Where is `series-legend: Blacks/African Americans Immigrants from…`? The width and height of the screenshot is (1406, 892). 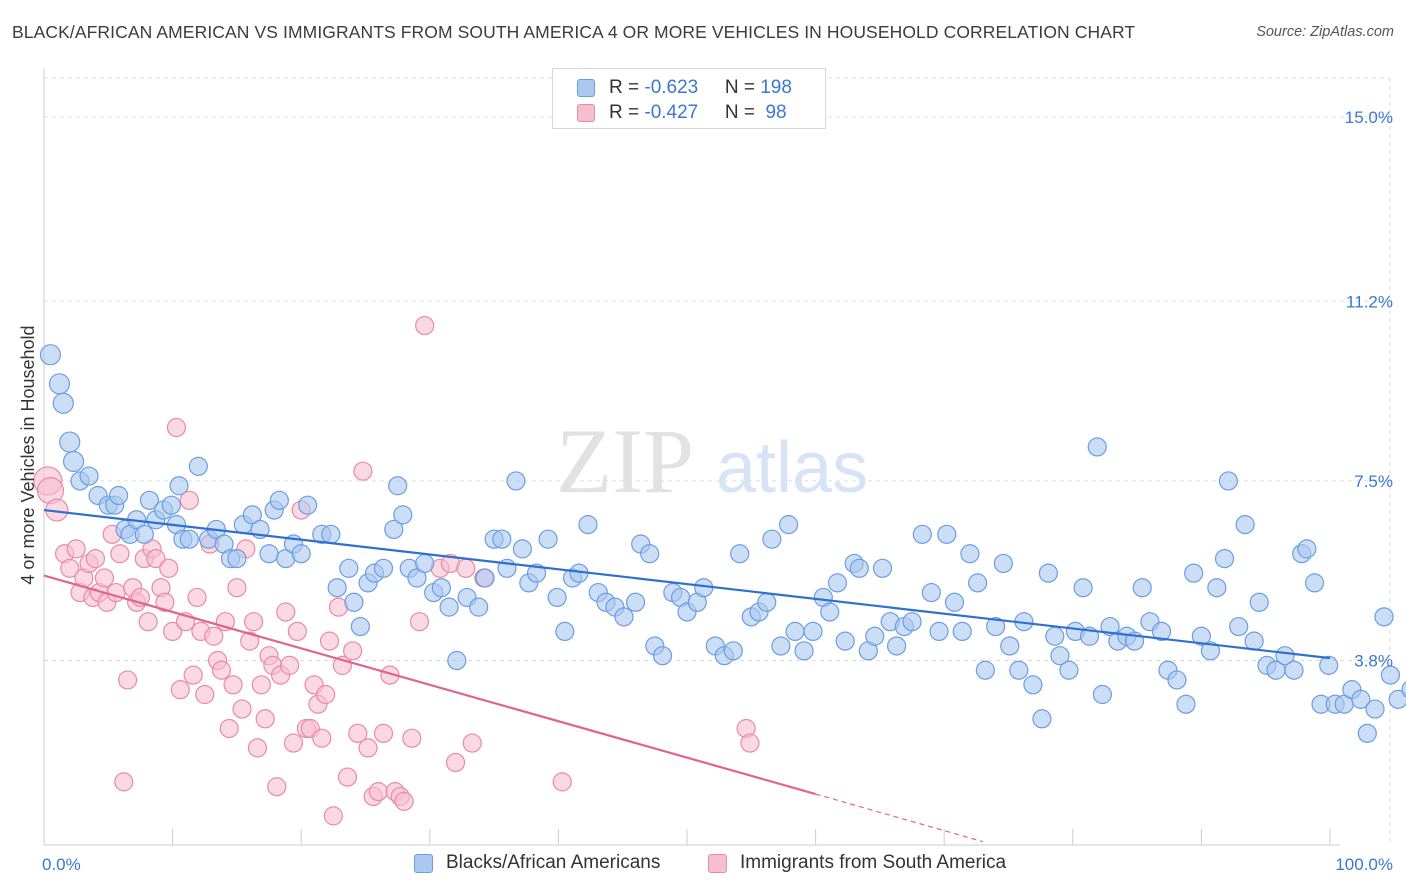 series-legend: Blacks/African Americans Immigrants from… is located at coordinates (703, 865).